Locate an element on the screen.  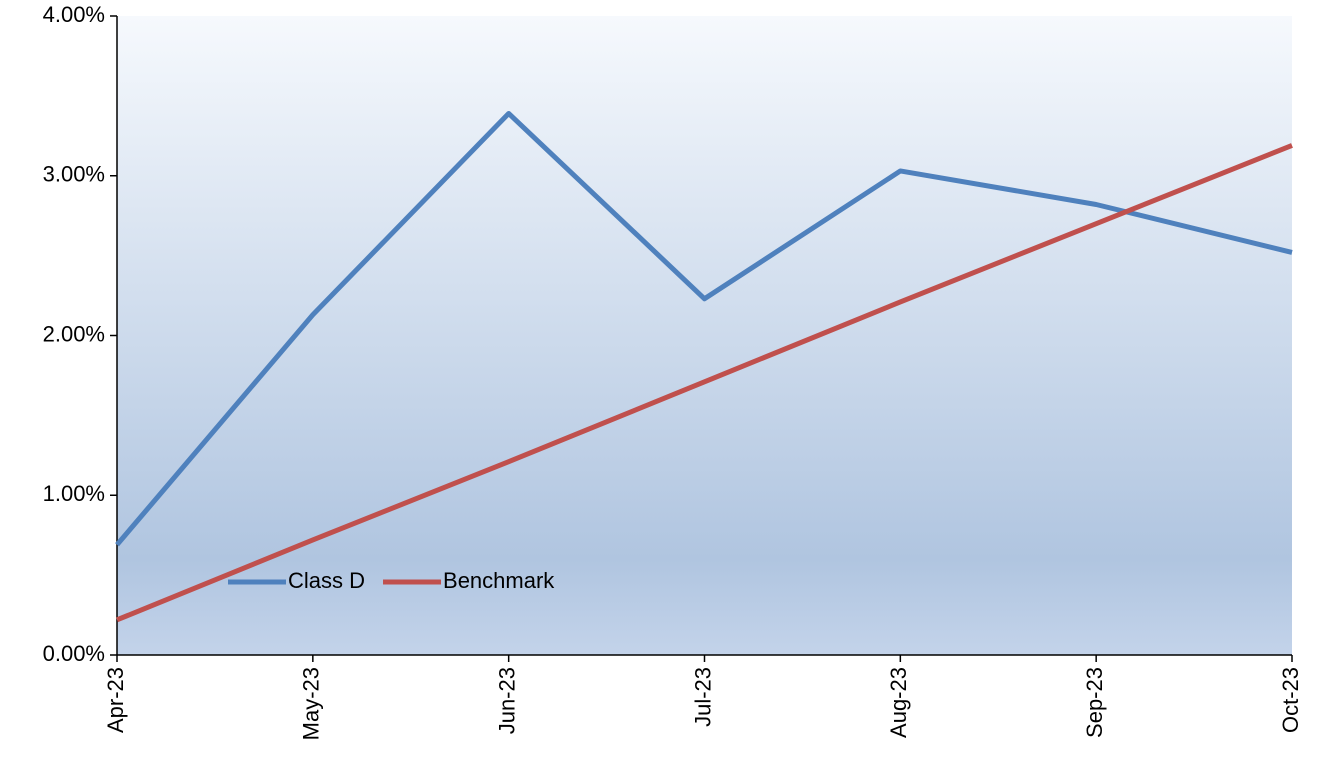
x-tick-label: Aug-23 is located at coordinates (898, 702).